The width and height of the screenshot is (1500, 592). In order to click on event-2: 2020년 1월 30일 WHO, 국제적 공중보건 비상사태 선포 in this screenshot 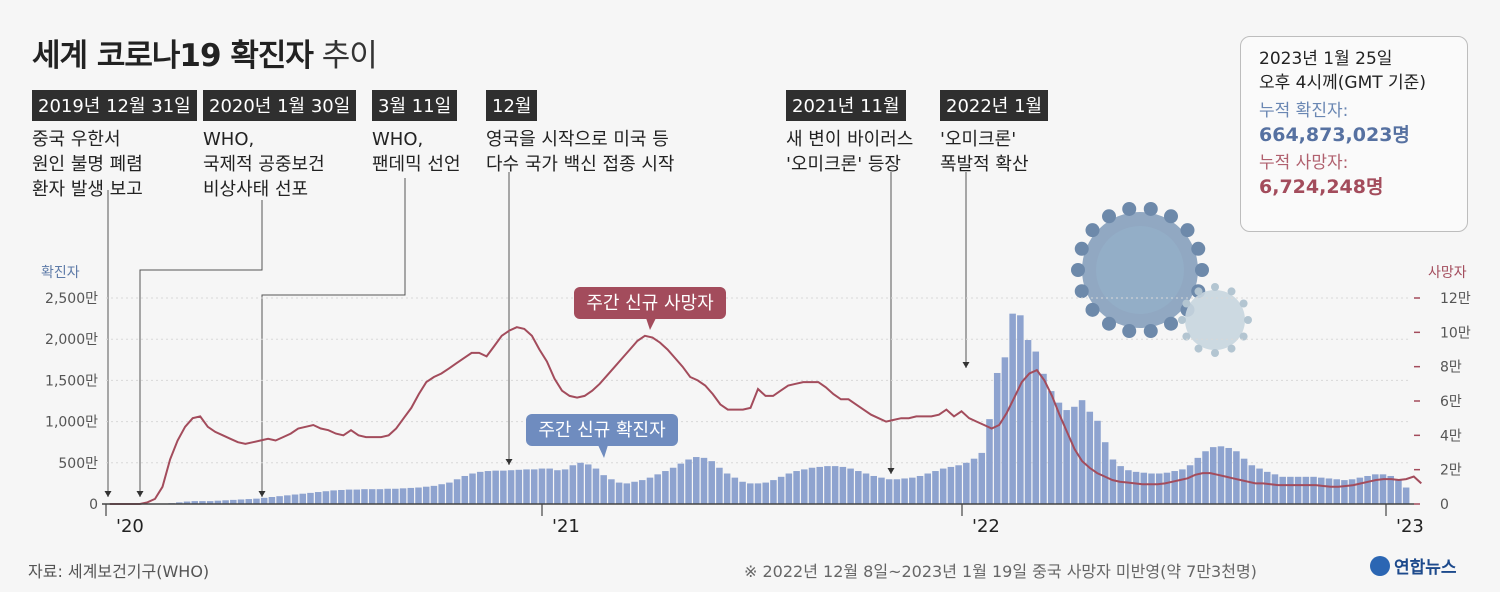, I will do `click(280, 146)`.